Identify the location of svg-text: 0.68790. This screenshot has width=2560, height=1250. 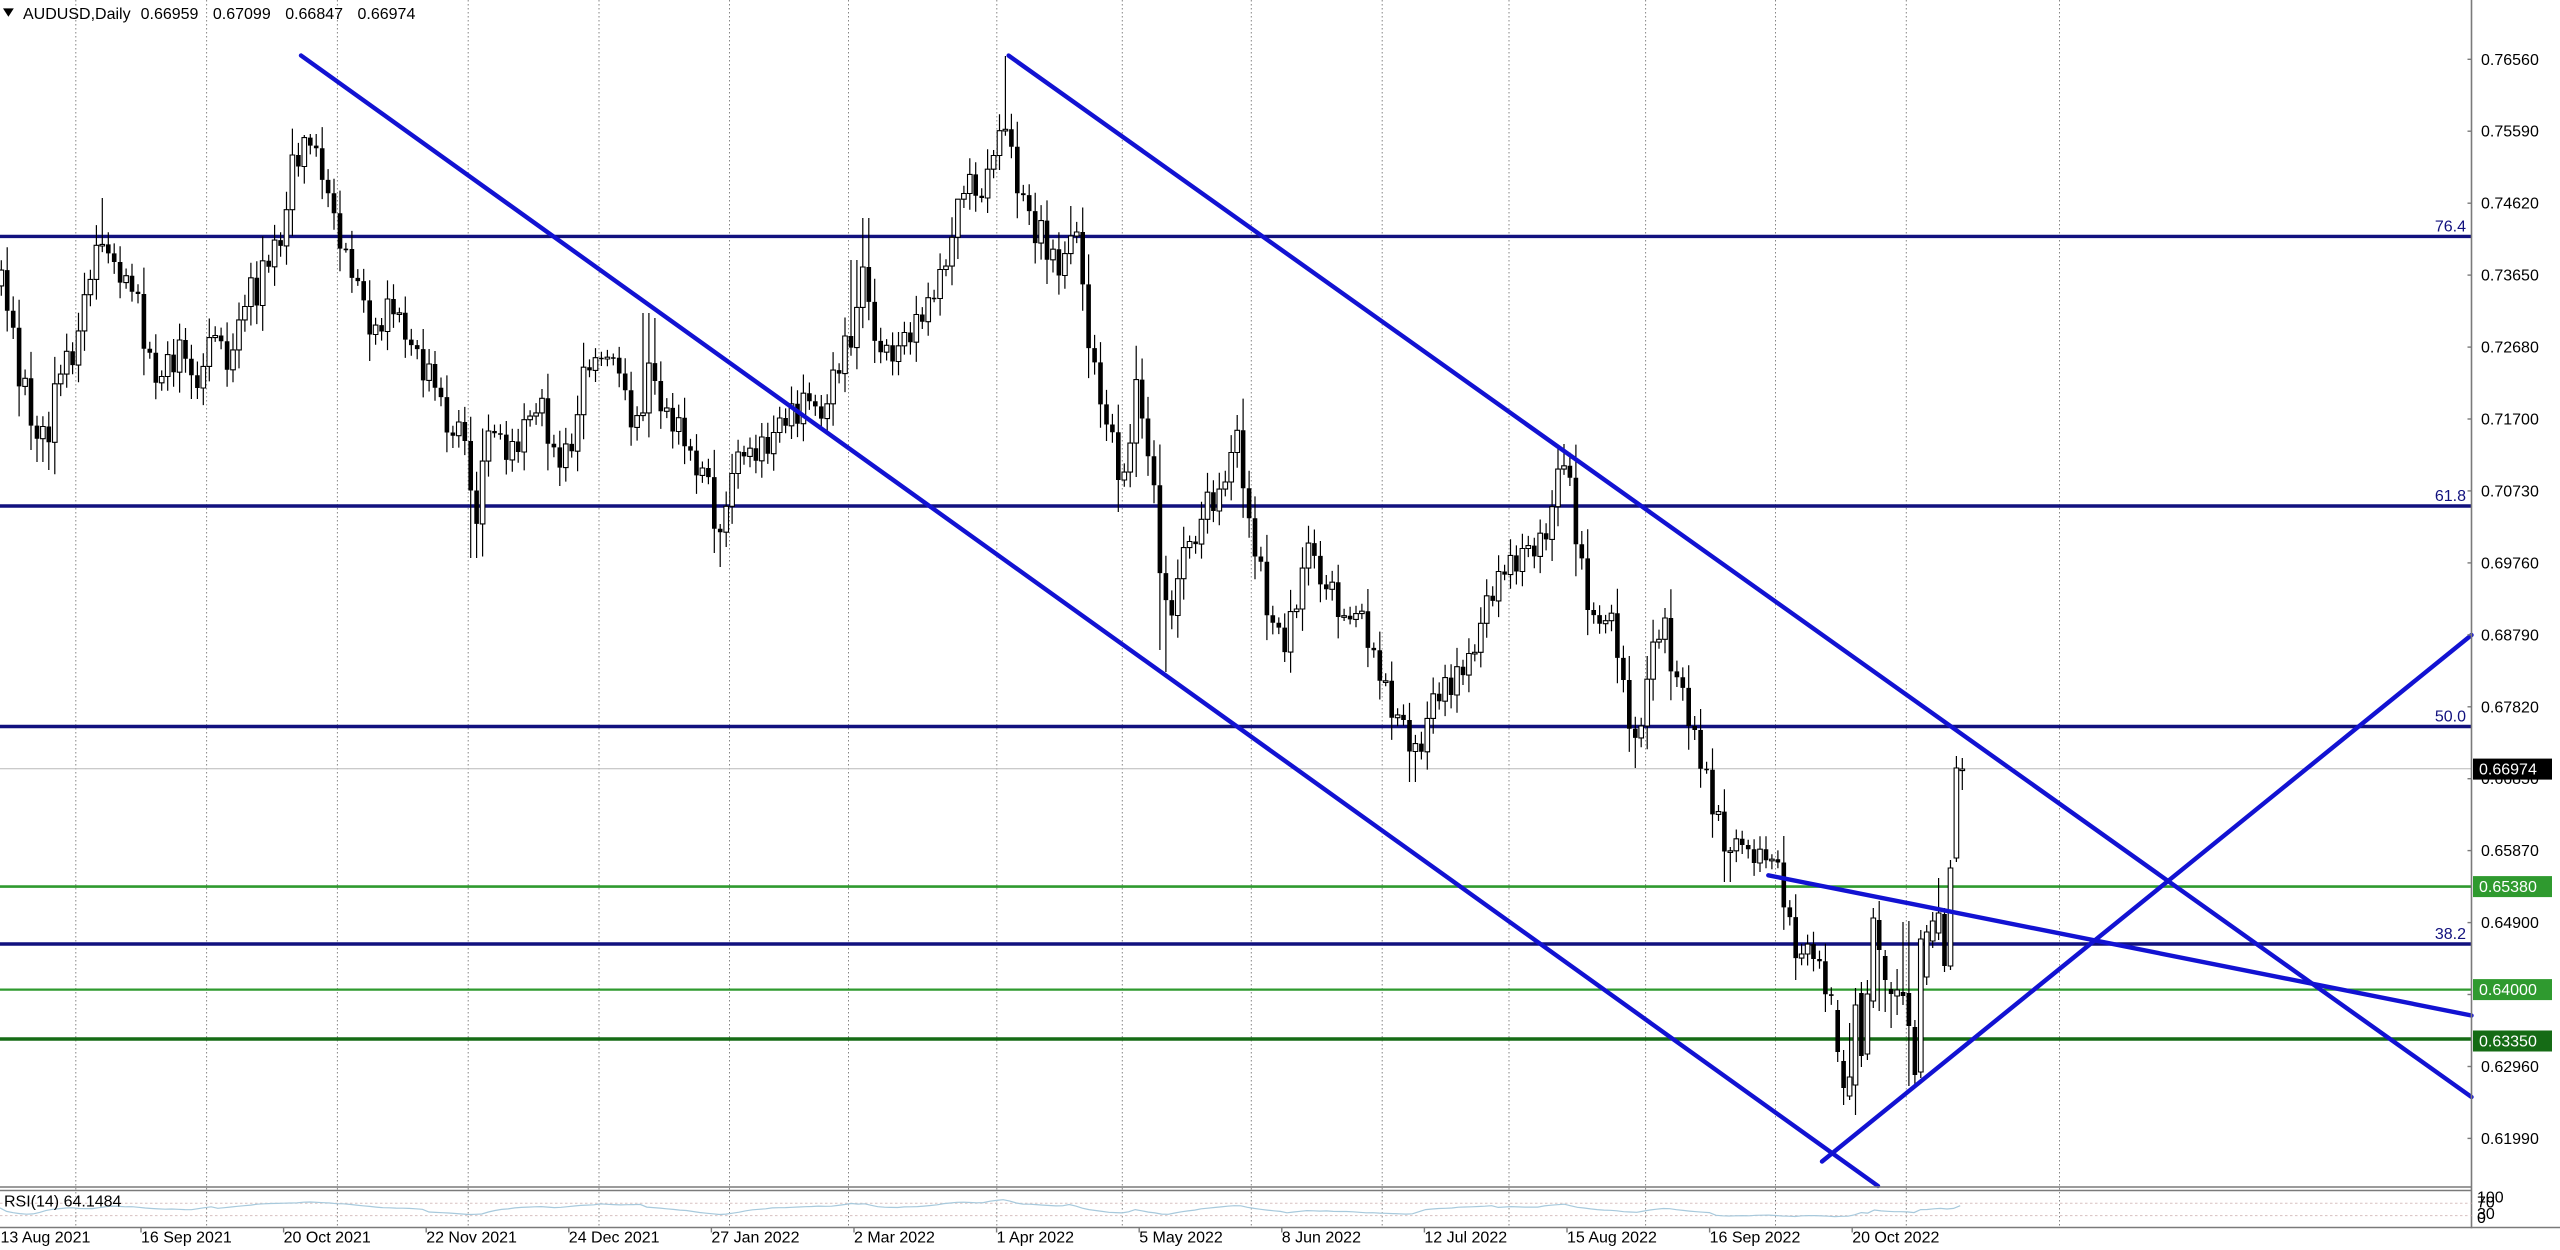
(2510, 635).